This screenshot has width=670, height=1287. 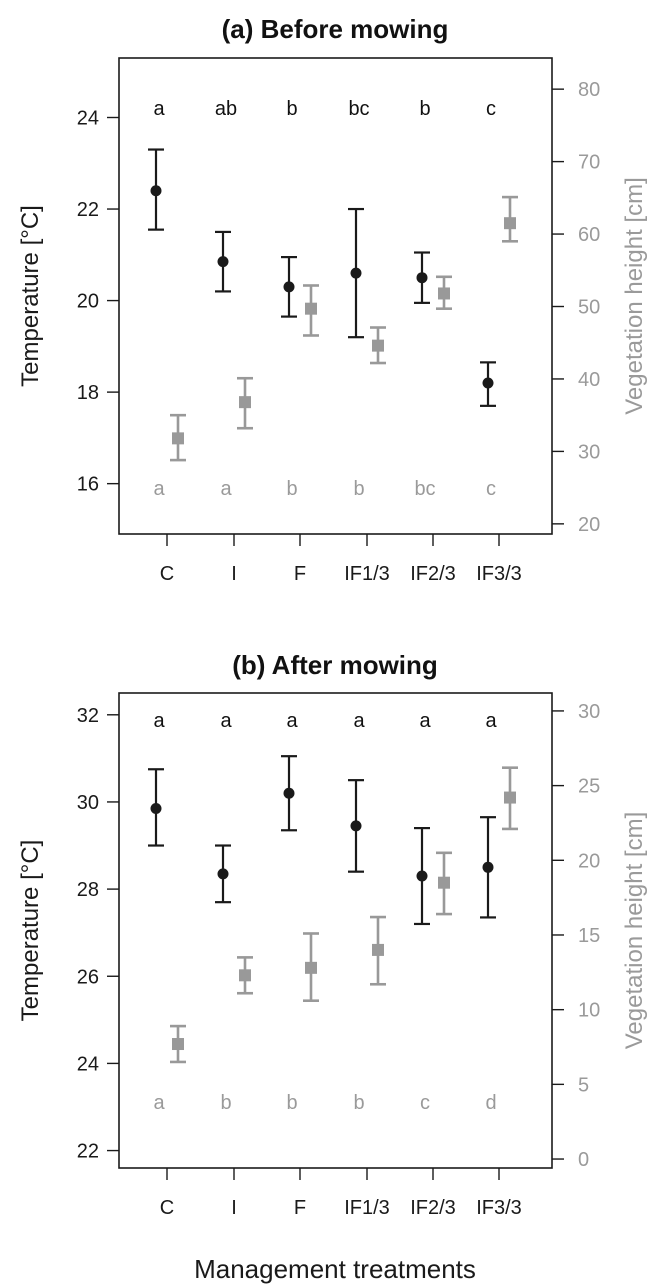 I want to click on temperature-significance-letter: bc, so click(x=358, y=109).